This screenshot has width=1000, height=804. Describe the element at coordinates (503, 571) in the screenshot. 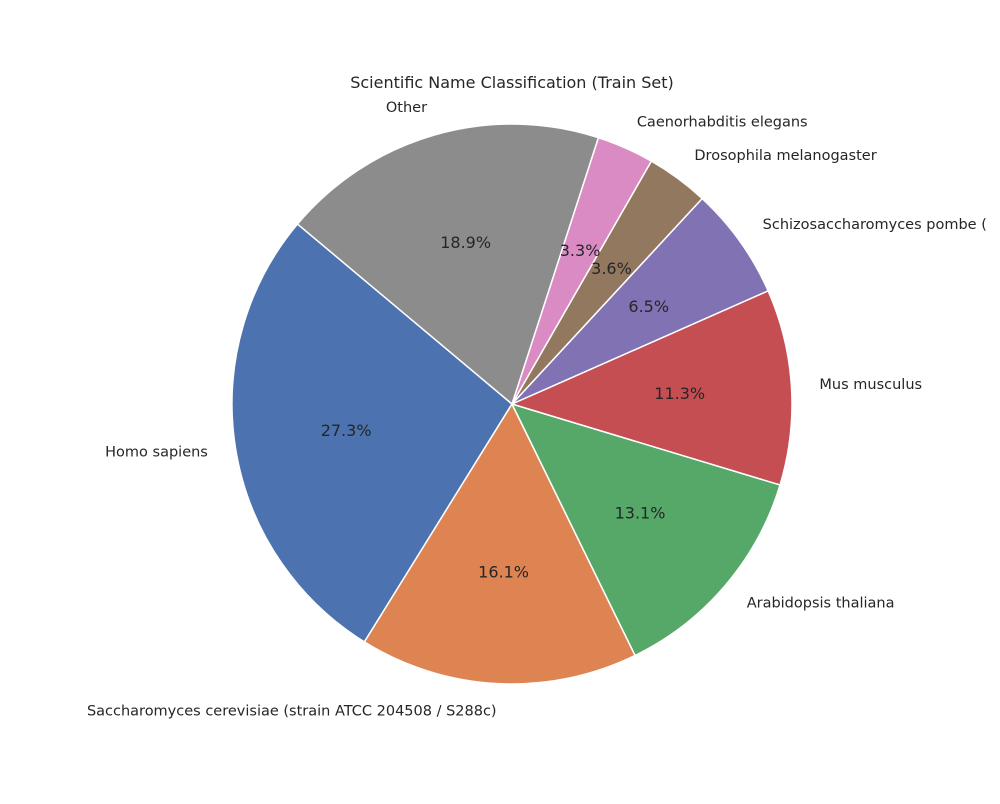

I see `pie-percent-label: 16.1%` at that location.